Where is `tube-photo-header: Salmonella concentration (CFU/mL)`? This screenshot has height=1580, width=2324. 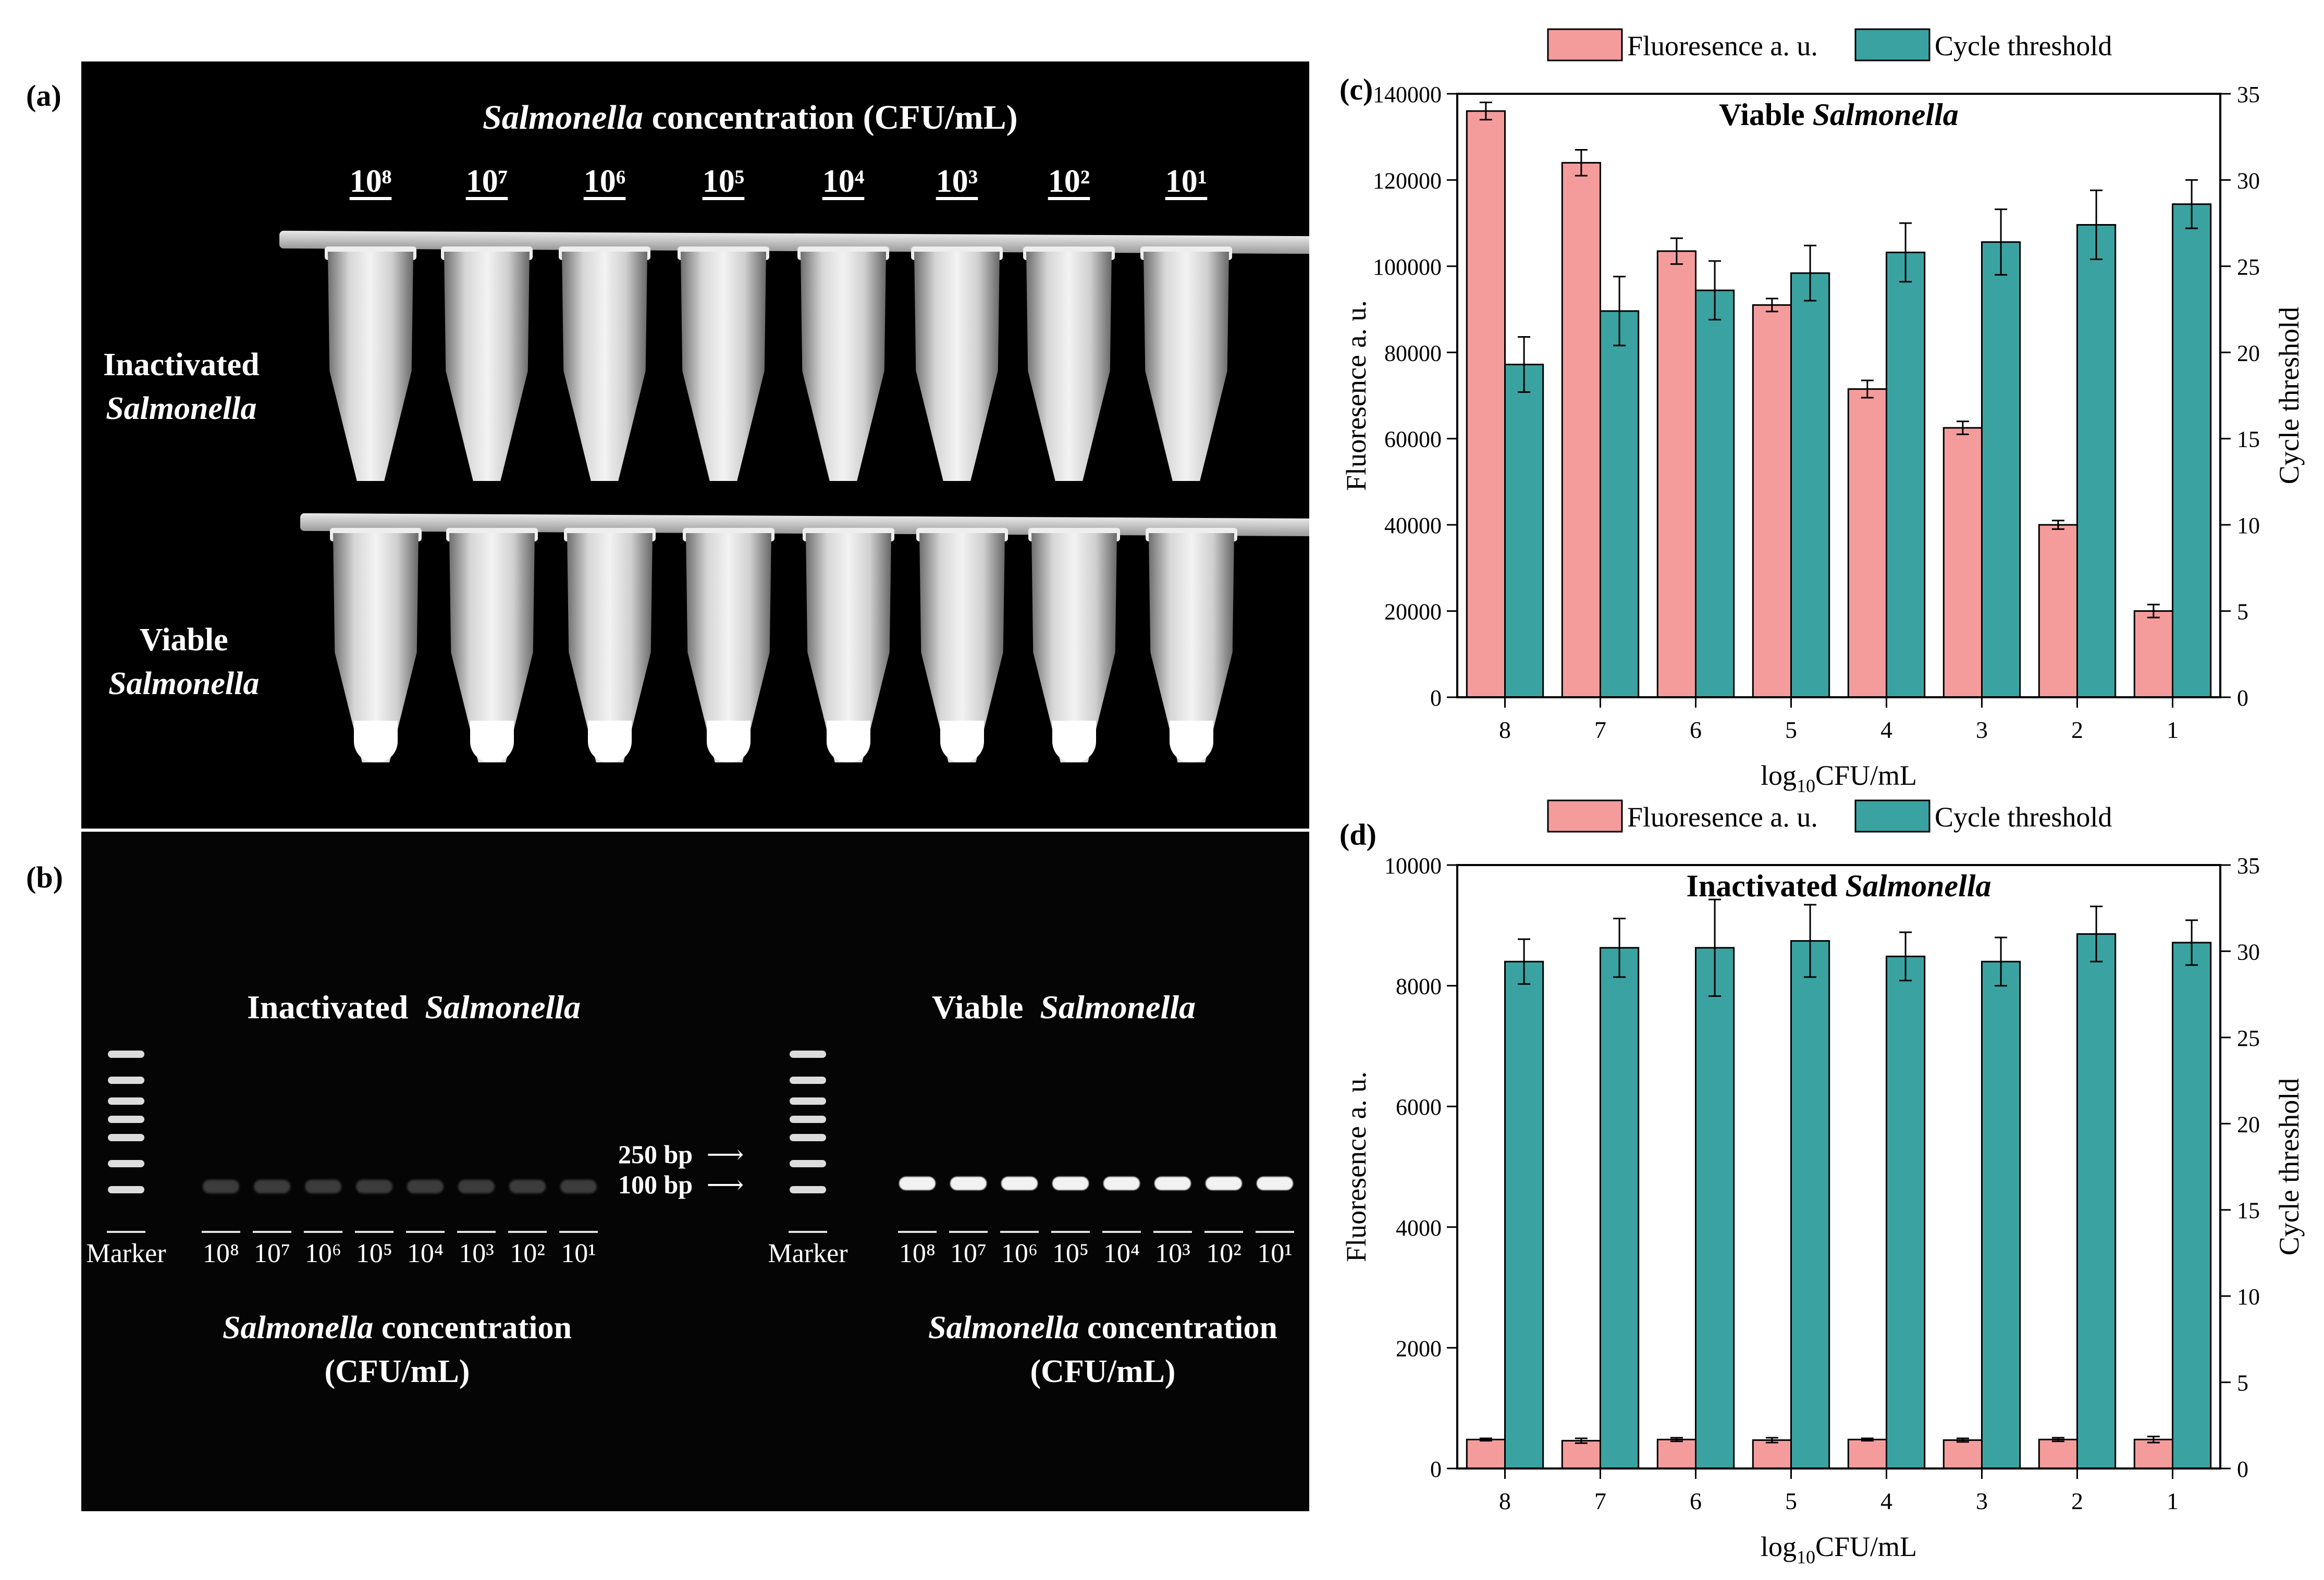 tube-photo-header: Salmonella concentration (CFU/mL) is located at coordinates (750, 118).